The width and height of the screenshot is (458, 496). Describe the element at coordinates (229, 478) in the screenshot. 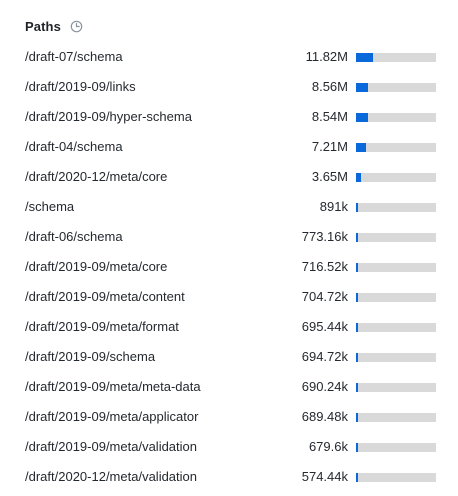

I see `list-item: /draft/2020-12/meta/validation 574.44k` at that location.